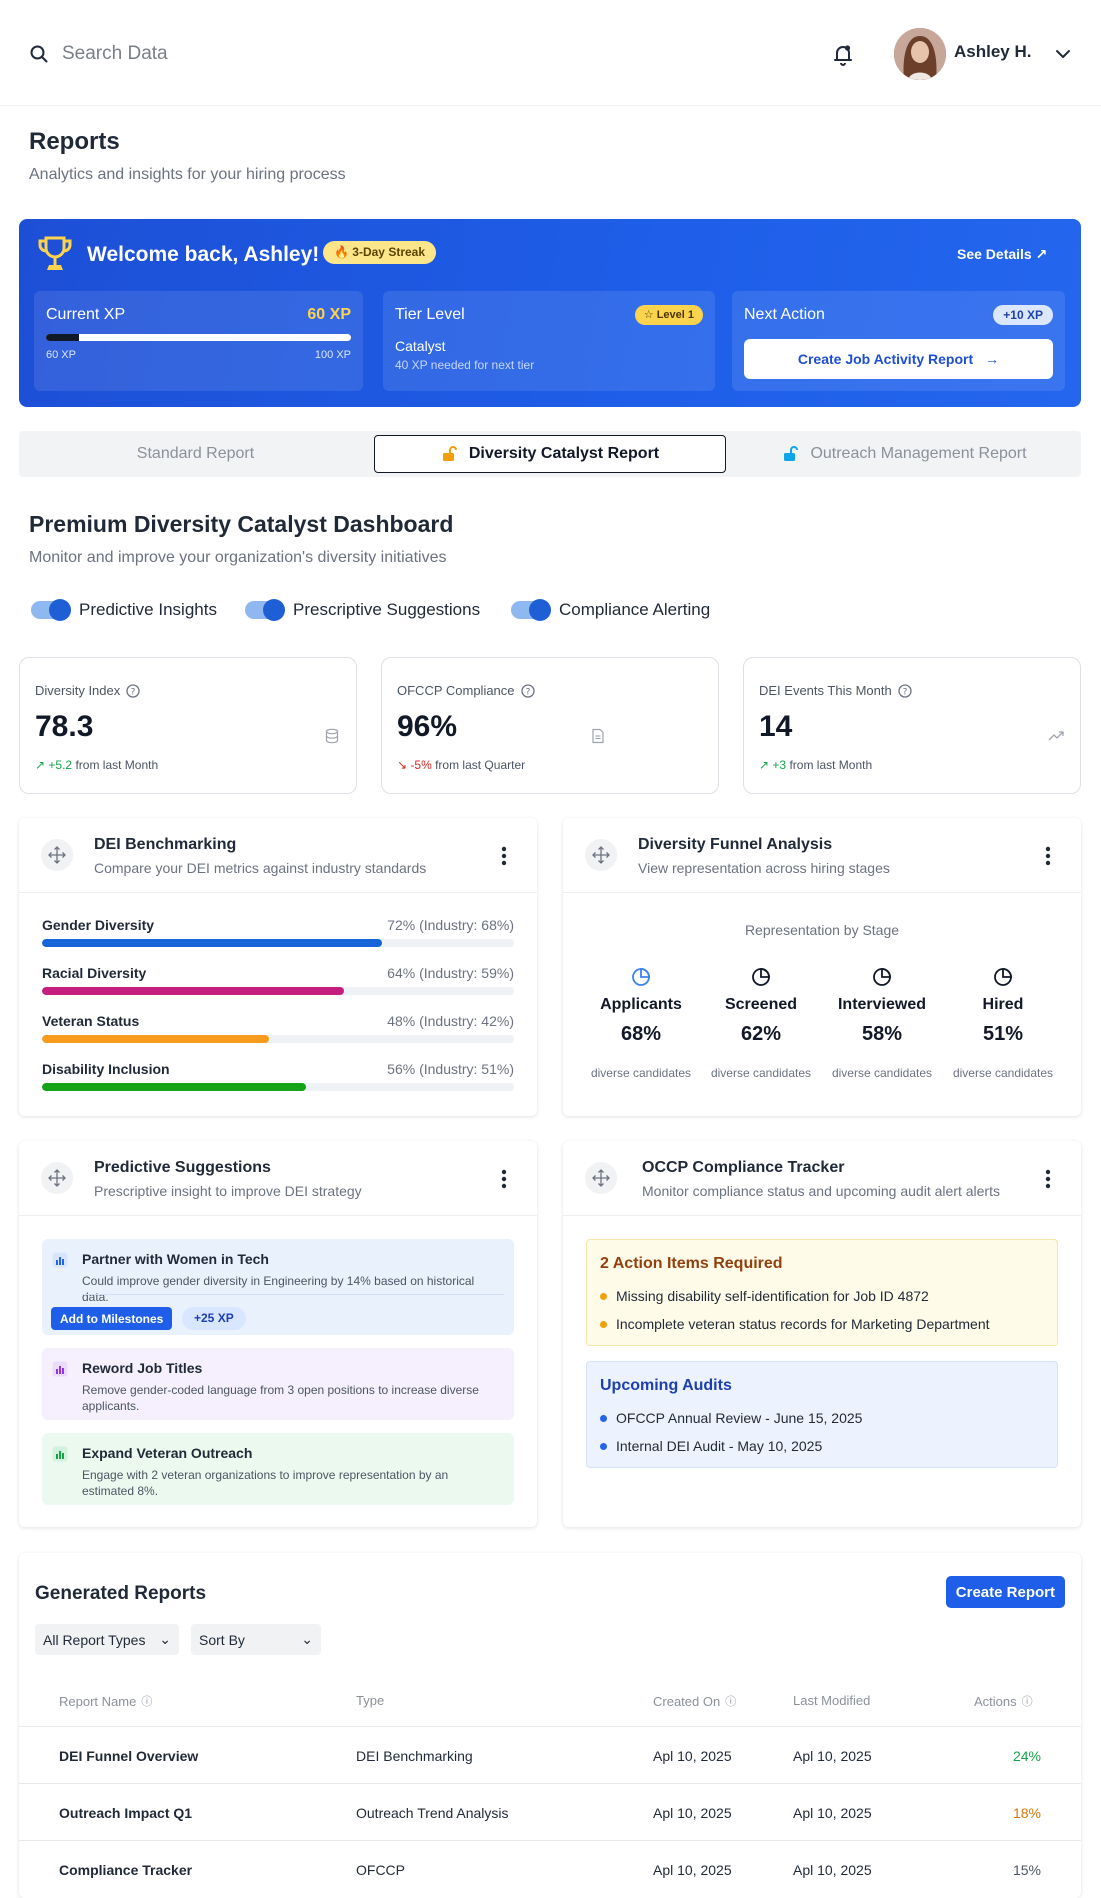 The image size is (1101, 1898). I want to click on compliance-alerting-toggle, so click(531, 610).